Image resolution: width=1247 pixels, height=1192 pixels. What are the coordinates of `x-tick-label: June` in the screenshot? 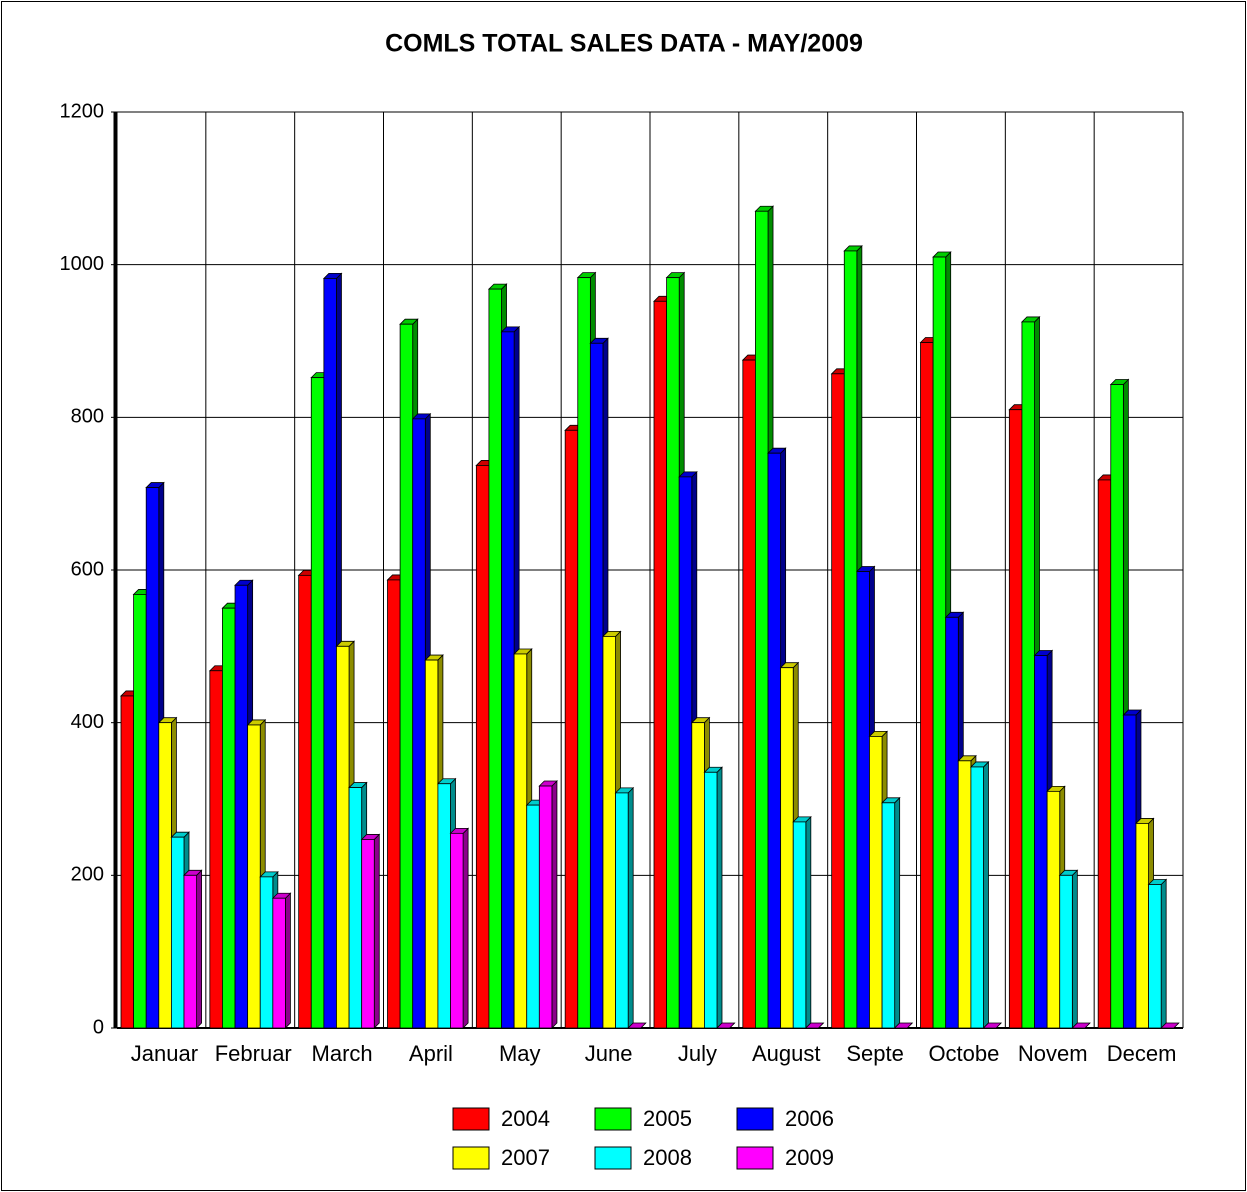 It's located at (609, 1053).